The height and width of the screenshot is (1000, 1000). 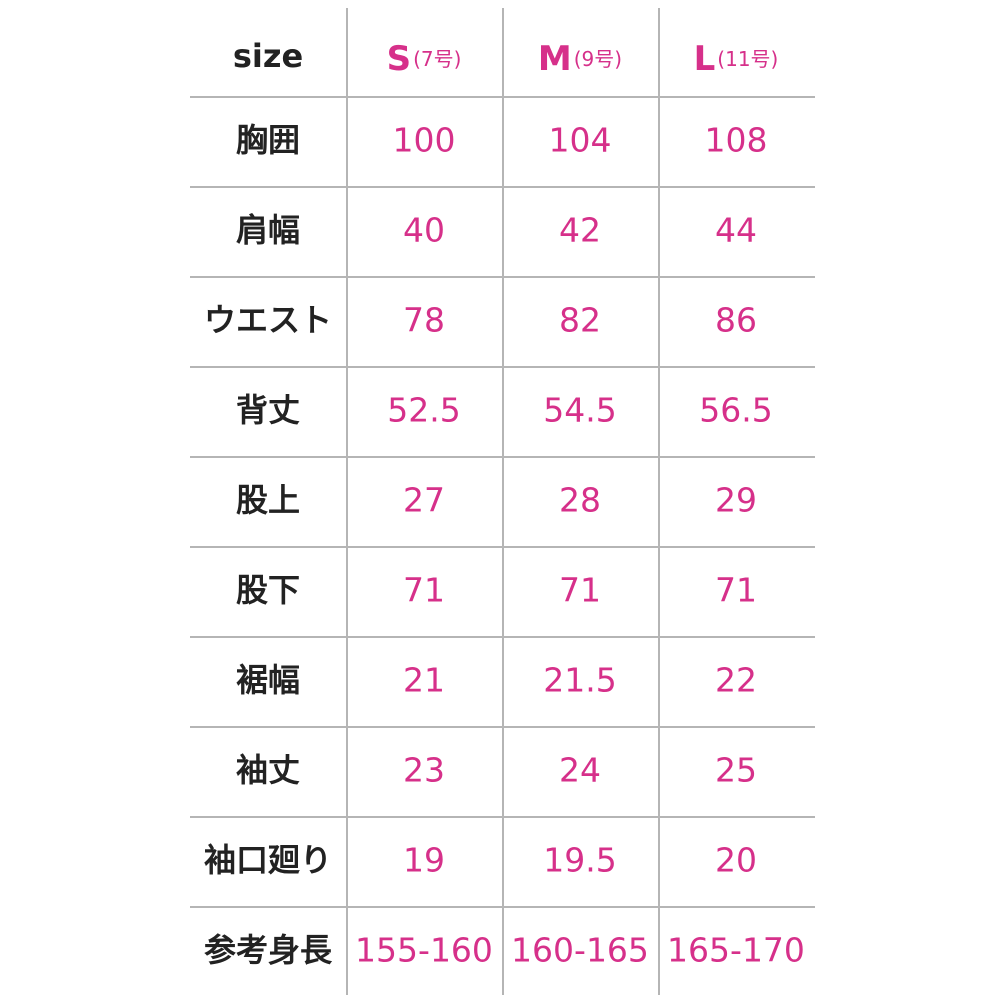 I want to click on cell-value: 21.5, so click(x=579, y=680).